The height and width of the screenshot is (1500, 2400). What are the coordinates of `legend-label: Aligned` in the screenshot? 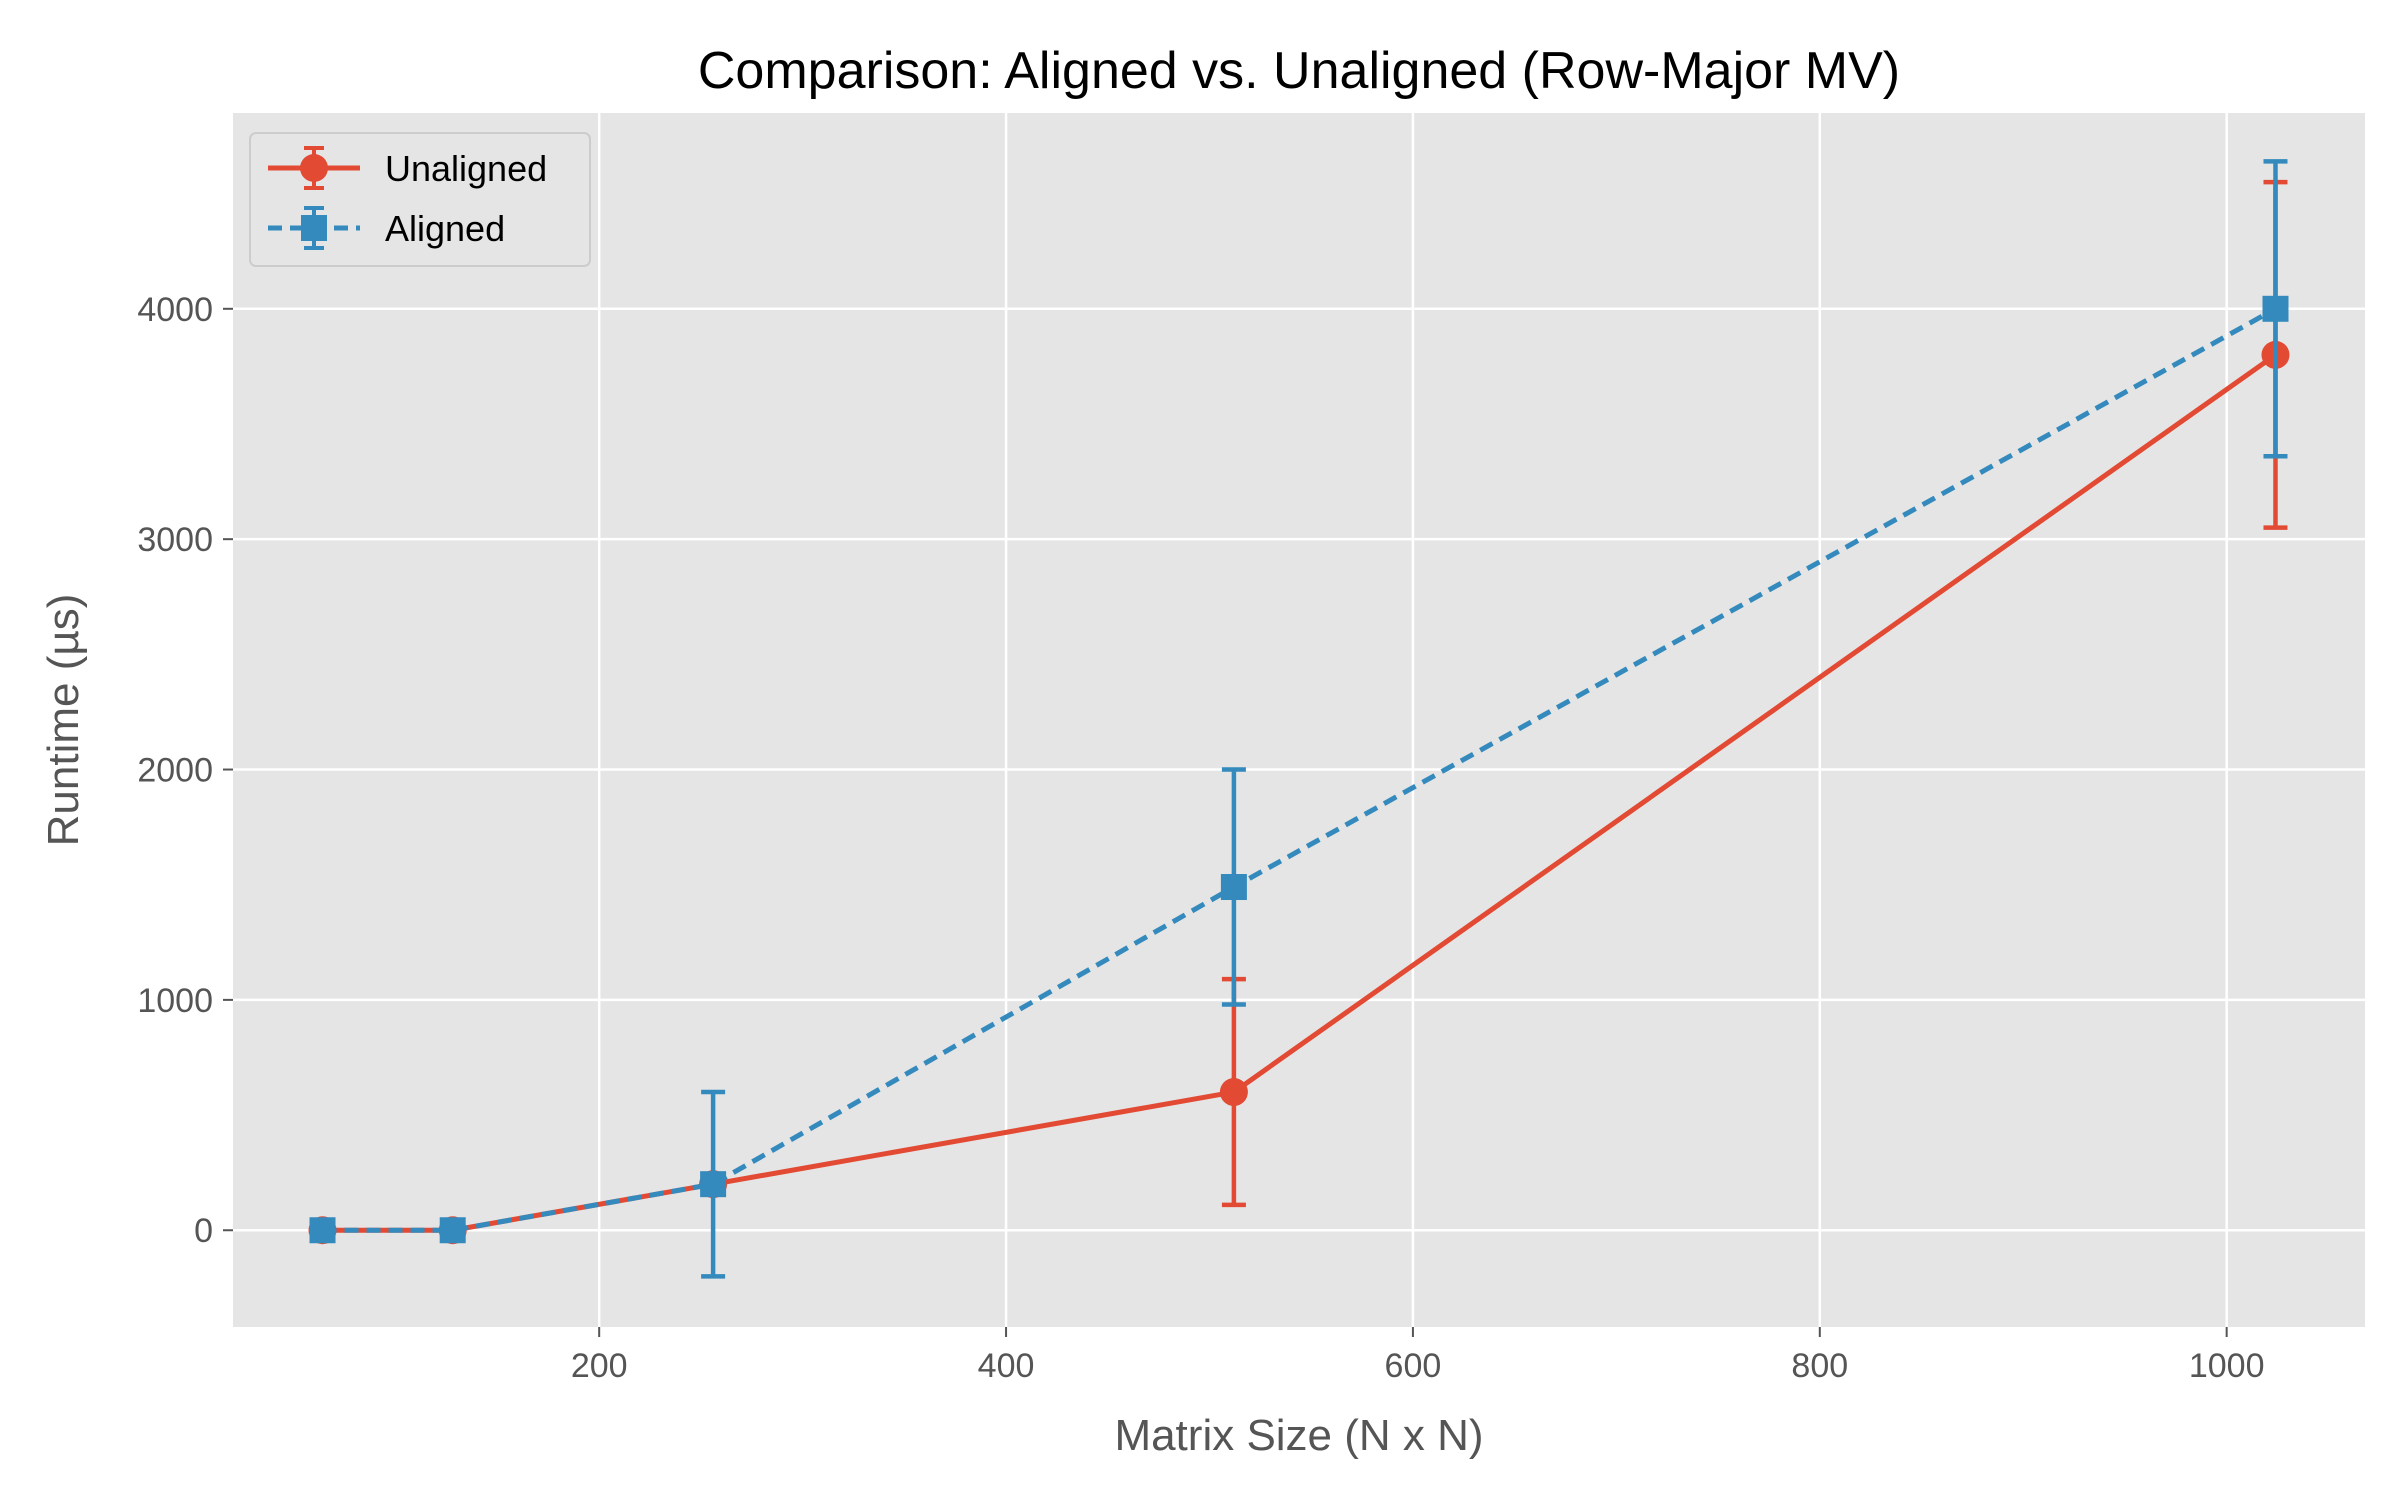 It's located at (445, 228).